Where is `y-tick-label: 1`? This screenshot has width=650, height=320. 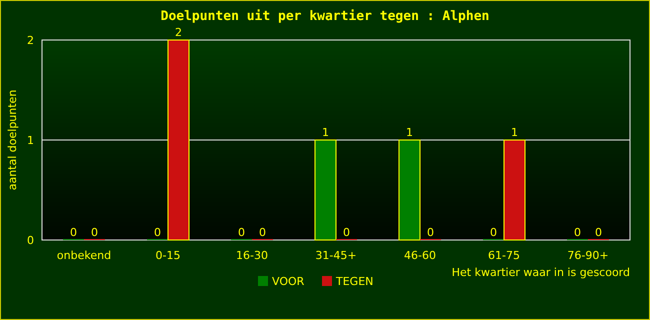
y-tick-label: 1 is located at coordinates (30, 140).